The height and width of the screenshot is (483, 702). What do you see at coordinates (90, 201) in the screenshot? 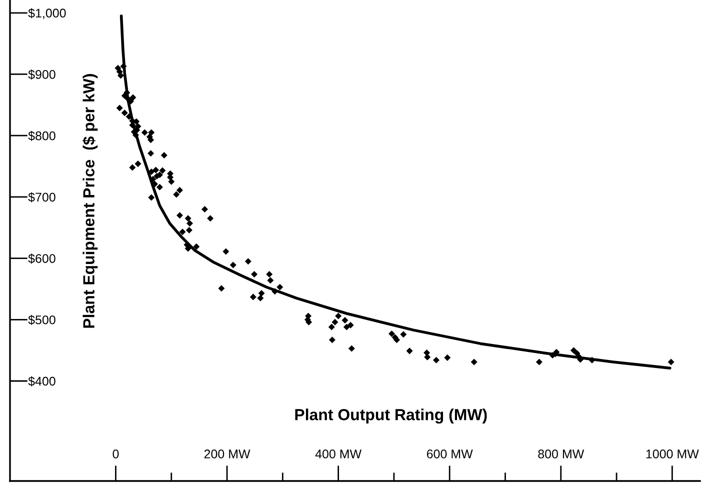
I see `y-axis-title: Plant Equipment Price ($ per kW)` at bounding box center [90, 201].